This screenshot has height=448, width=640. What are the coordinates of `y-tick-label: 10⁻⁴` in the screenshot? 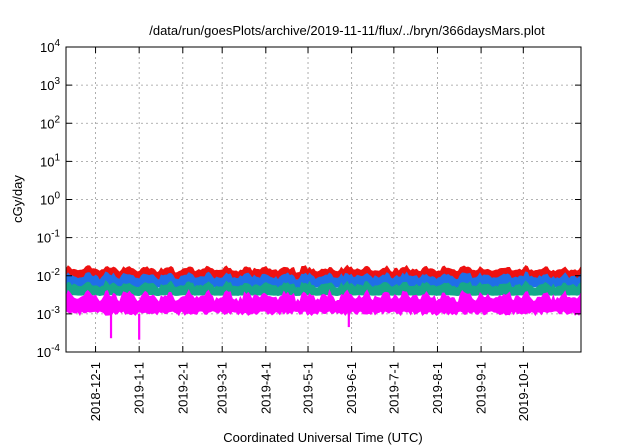 It's located at (49, 351).